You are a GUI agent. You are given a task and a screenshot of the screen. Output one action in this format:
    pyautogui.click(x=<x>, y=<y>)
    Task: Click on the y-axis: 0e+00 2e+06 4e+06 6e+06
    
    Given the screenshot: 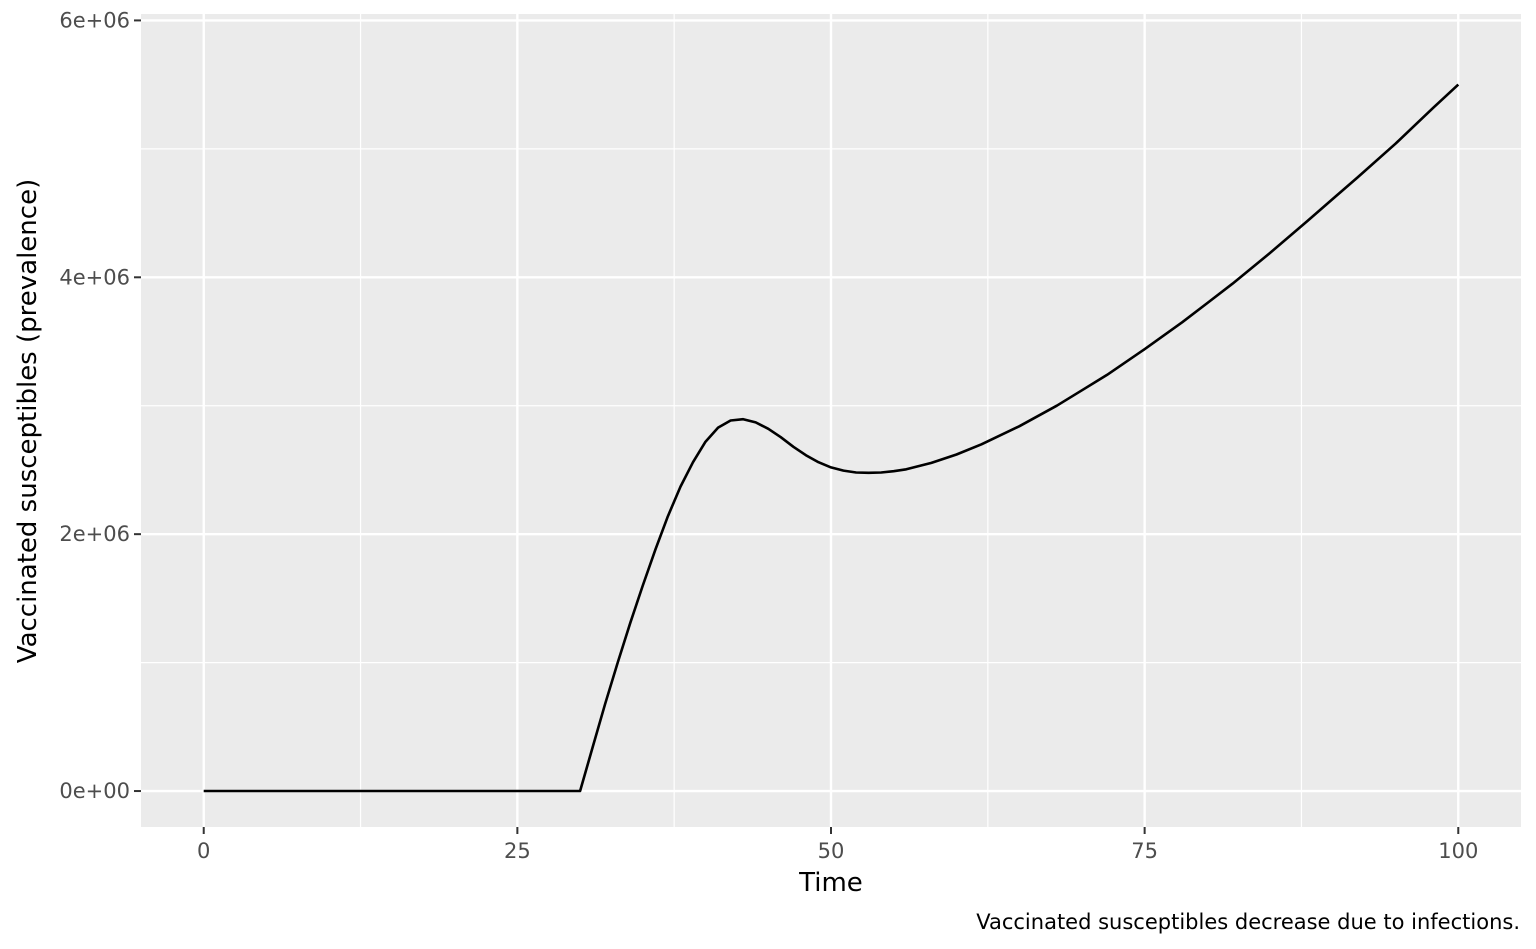 What is the action you would take?
    pyautogui.click(x=100, y=405)
    